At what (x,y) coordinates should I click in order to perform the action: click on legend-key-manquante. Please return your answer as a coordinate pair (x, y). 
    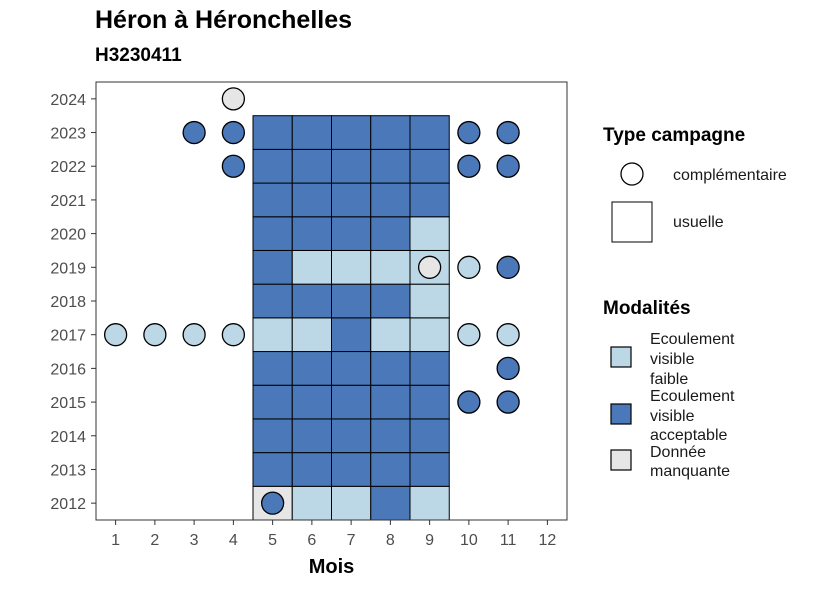
    Looking at the image, I should click on (621, 460).